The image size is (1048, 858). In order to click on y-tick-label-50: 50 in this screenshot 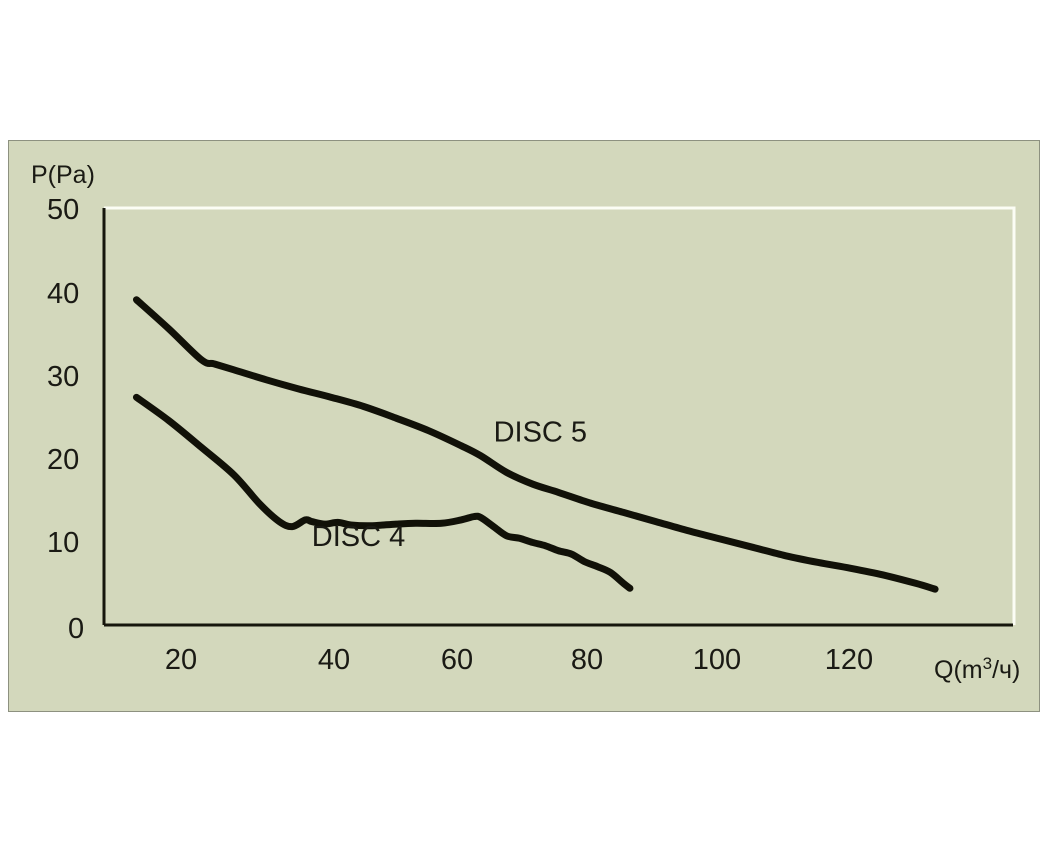, I will do `click(63, 210)`.